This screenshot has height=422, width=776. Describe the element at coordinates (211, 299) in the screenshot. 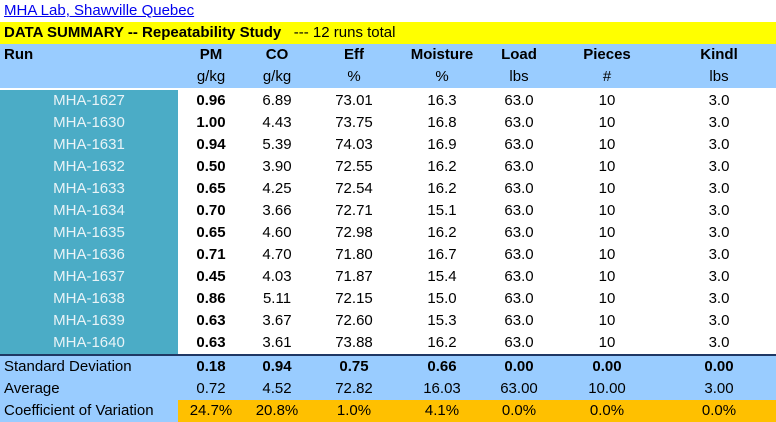

I see `cell-pm: 0.86` at that location.